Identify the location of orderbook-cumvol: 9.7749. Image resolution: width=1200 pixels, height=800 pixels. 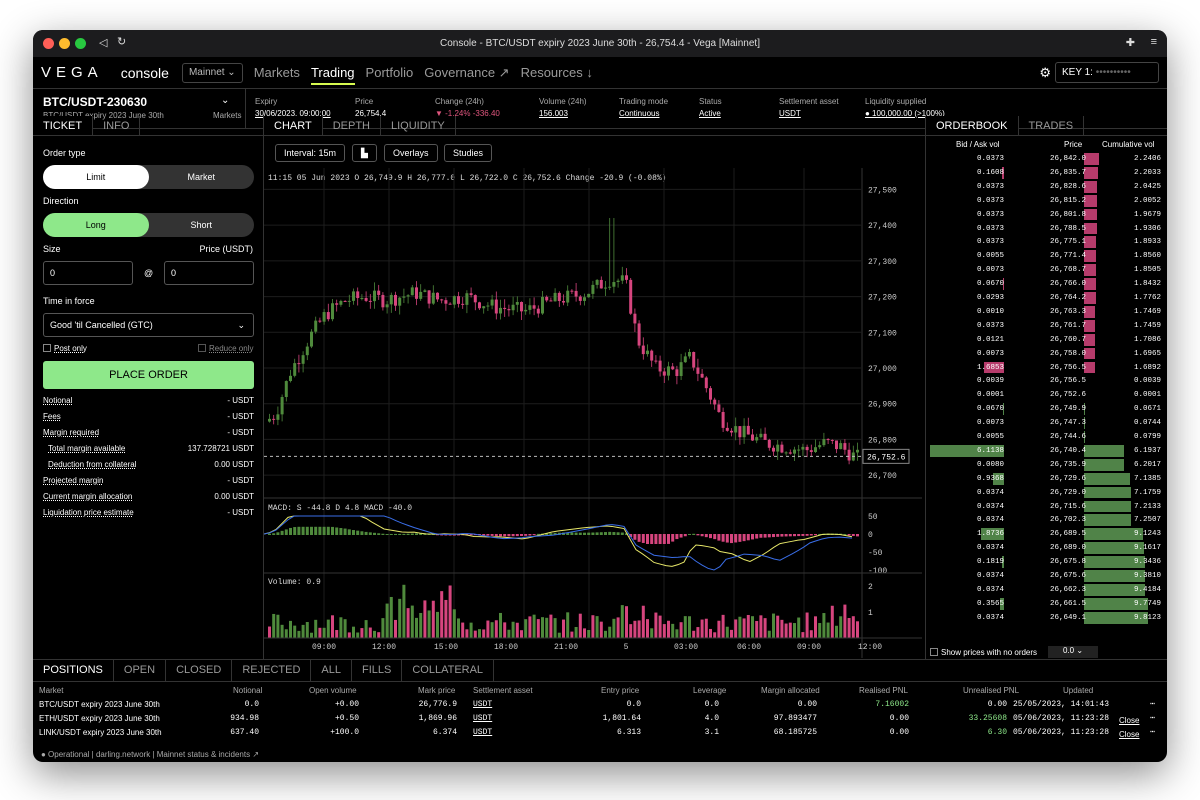
(1147, 603).